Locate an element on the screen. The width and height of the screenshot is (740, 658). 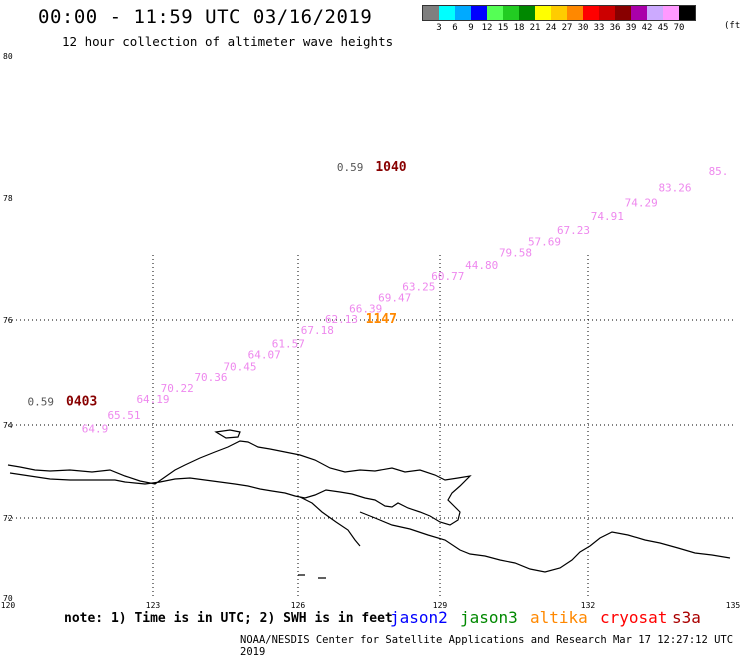
wave-height-value: 64.07 is located at coordinates (264, 354).